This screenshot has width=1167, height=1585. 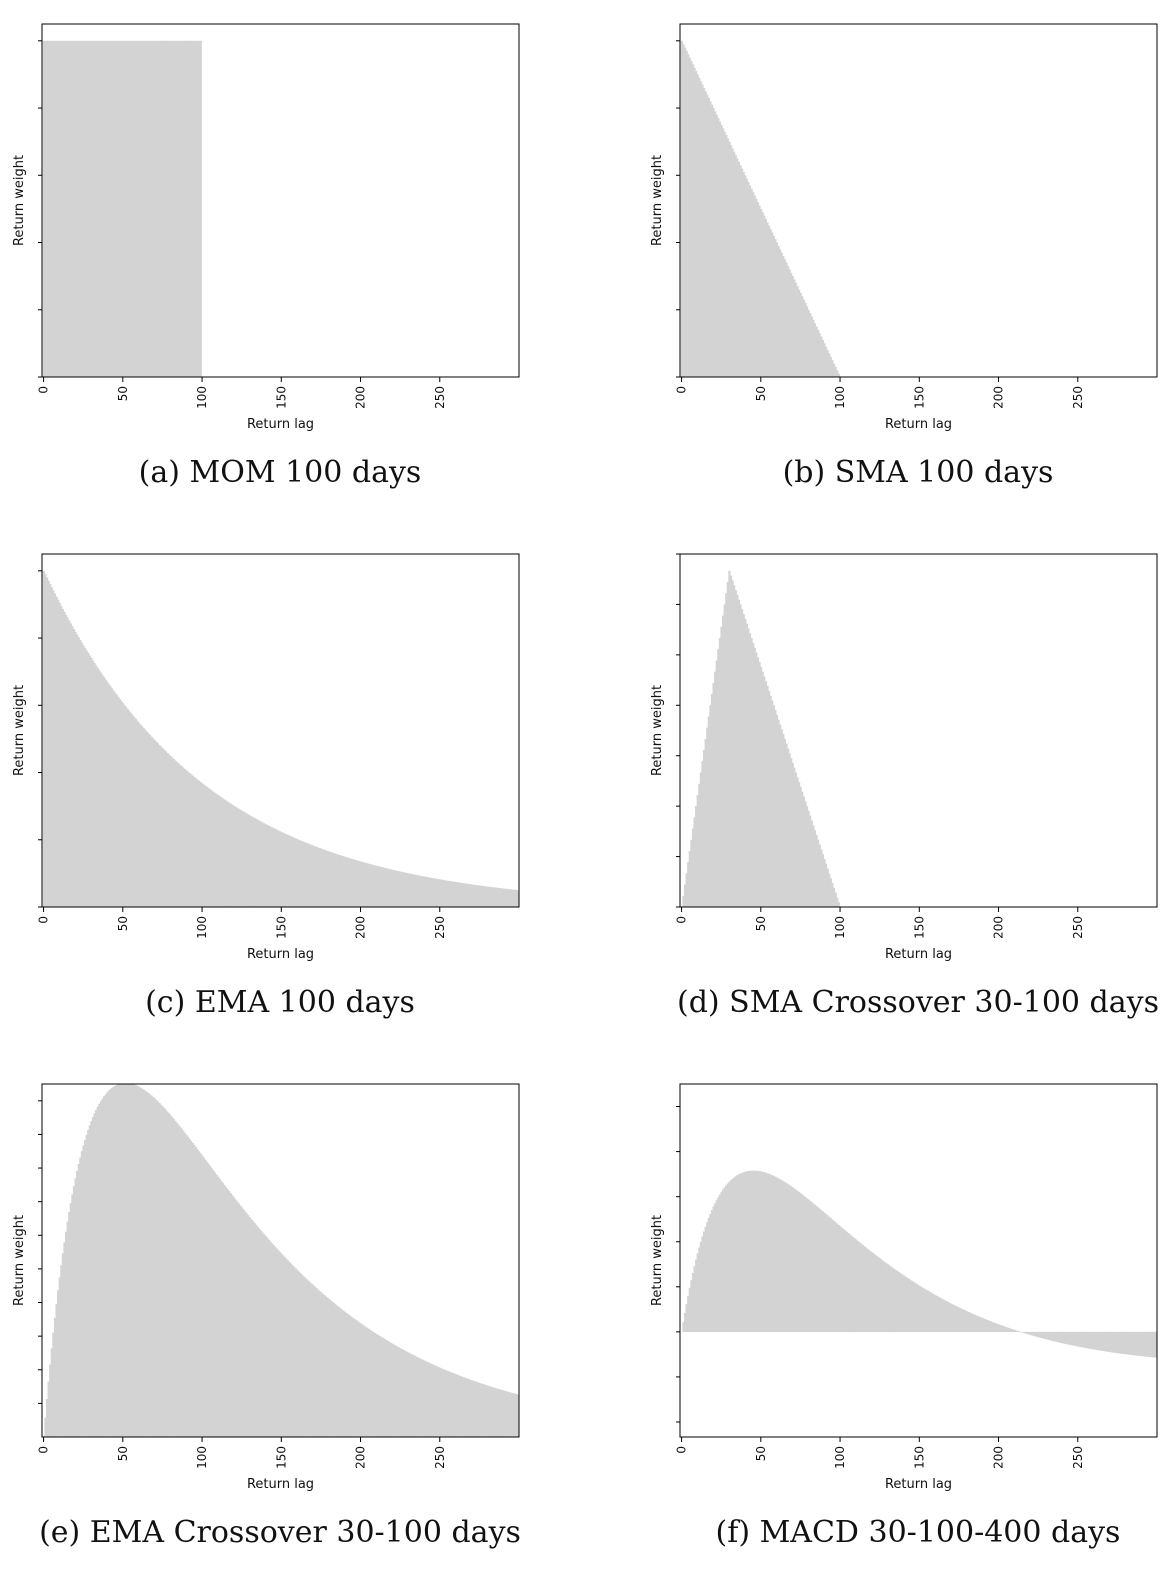 I want to click on chart-macd: 0 50 100 150 200 250 Return lag Return weight, so click(x=902, y=1280).